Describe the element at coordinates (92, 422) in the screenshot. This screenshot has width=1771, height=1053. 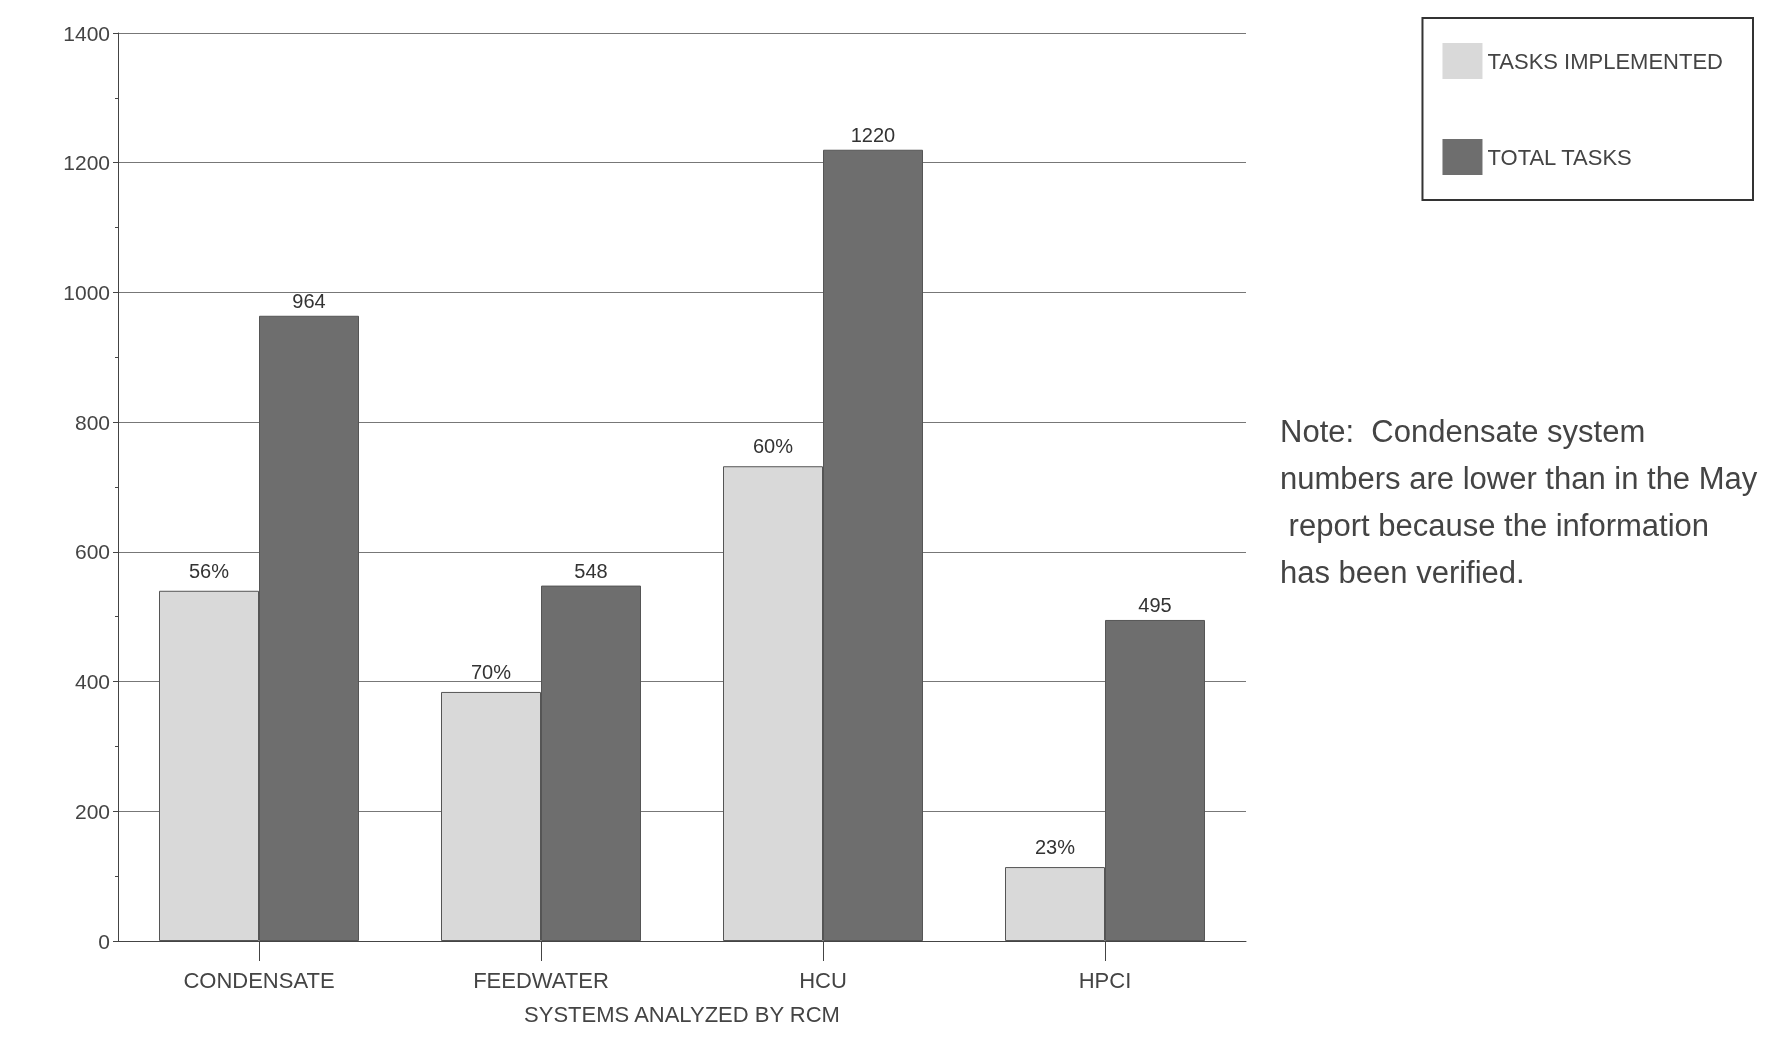
I see `y-tick-label: 800` at that location.